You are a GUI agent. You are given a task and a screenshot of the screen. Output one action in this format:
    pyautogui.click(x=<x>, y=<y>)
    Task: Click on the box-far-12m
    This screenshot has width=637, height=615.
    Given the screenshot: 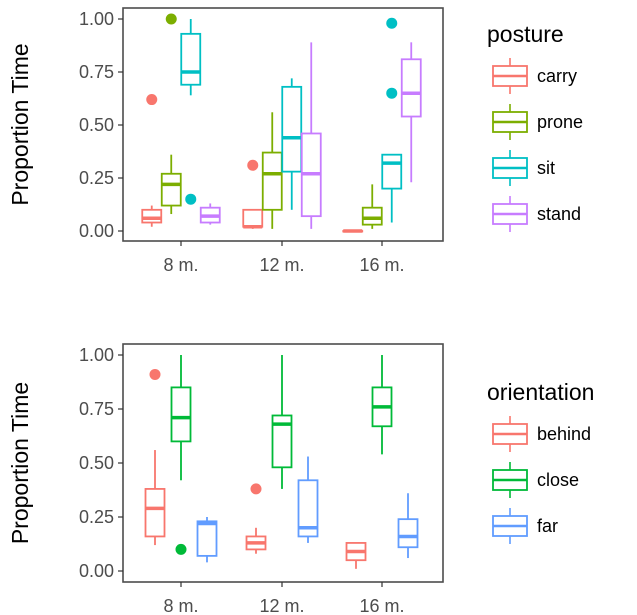 What is the action you would take?
    pyautogui.click(x=308, y=499)
    